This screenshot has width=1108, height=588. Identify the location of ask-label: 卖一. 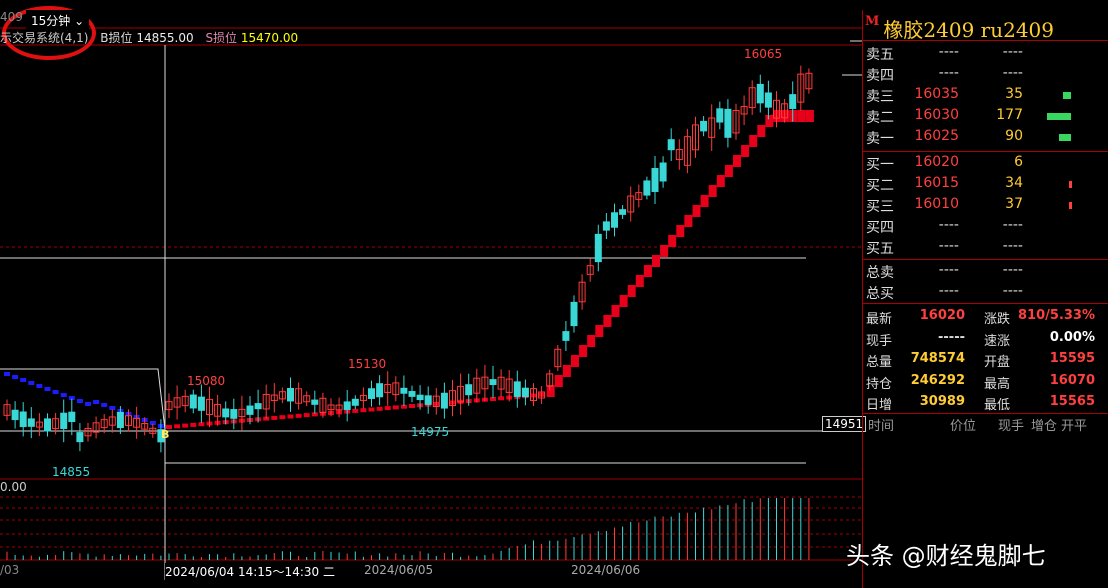
(880, 139).